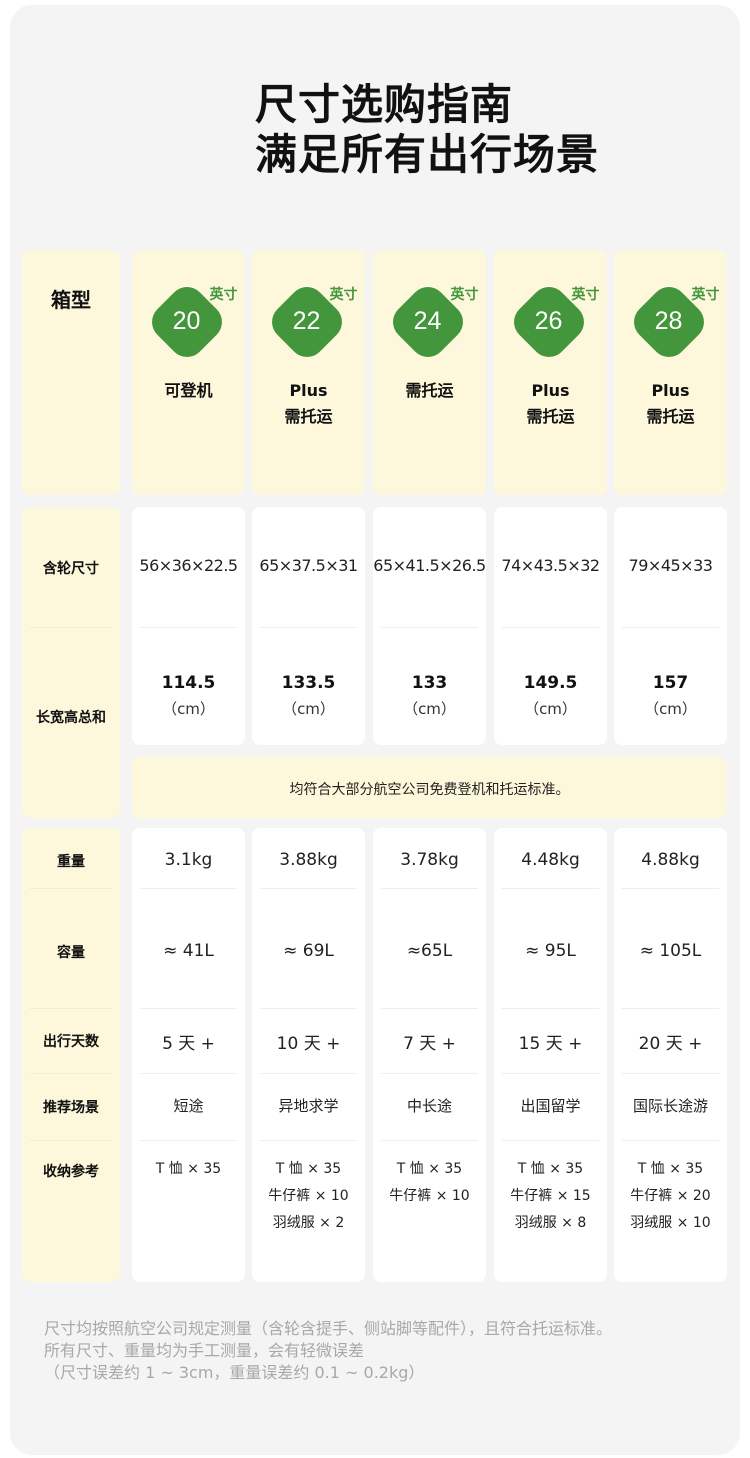 This screenshot has width=750, height=1458. I want to click on footer-line: 所有尺寸、重量均为手工测量，会有轻微误差, so click(204, 1350).